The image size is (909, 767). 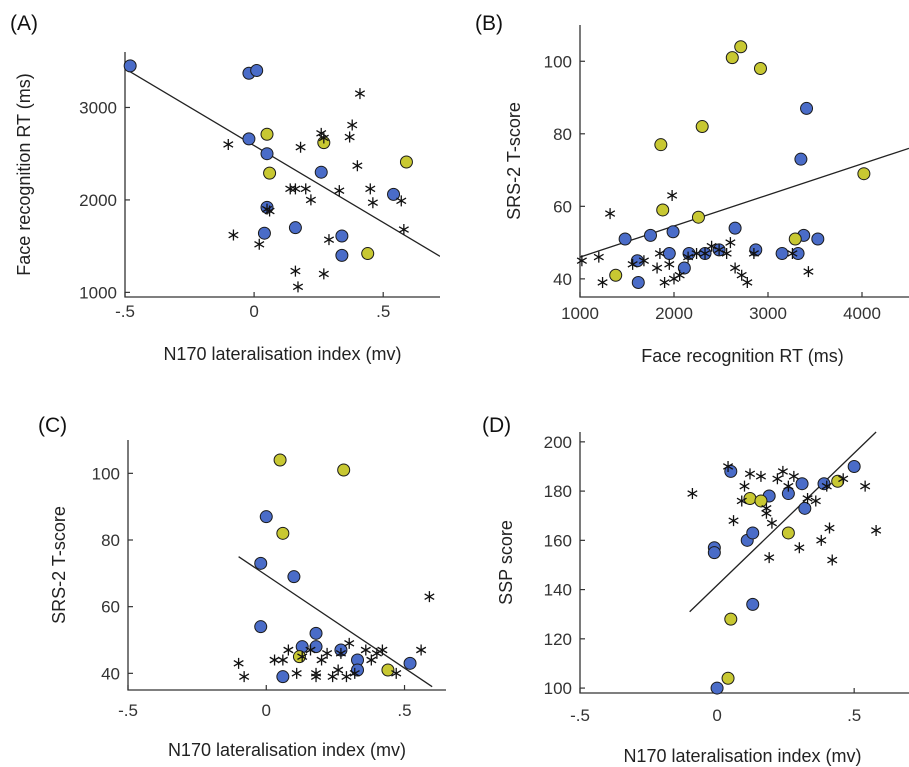 What do you see at coordinates (558, 442) in the screenshot?
I see `y-tick-label: 200` at bounding box center [558, 442].